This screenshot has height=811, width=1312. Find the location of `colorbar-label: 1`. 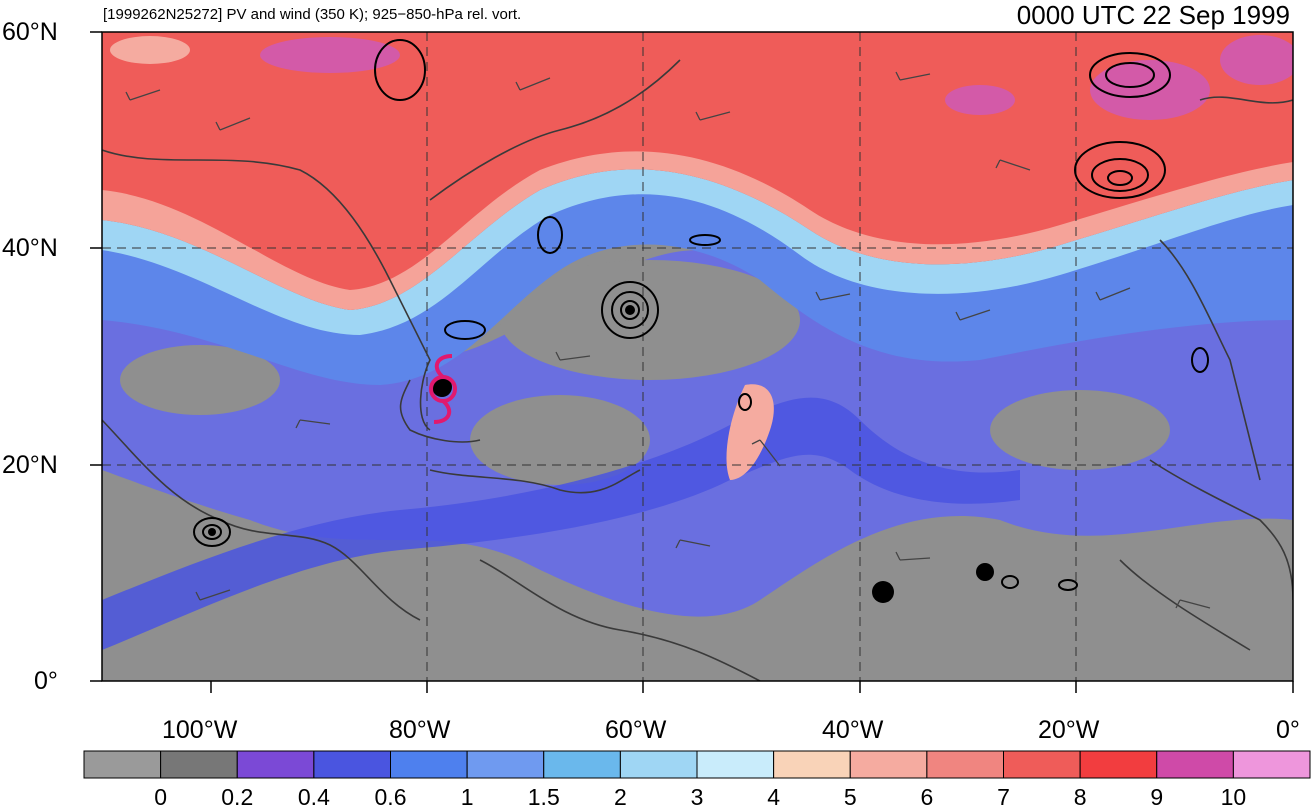

colorbar-label: 1 is located at coordinates (467, 797).